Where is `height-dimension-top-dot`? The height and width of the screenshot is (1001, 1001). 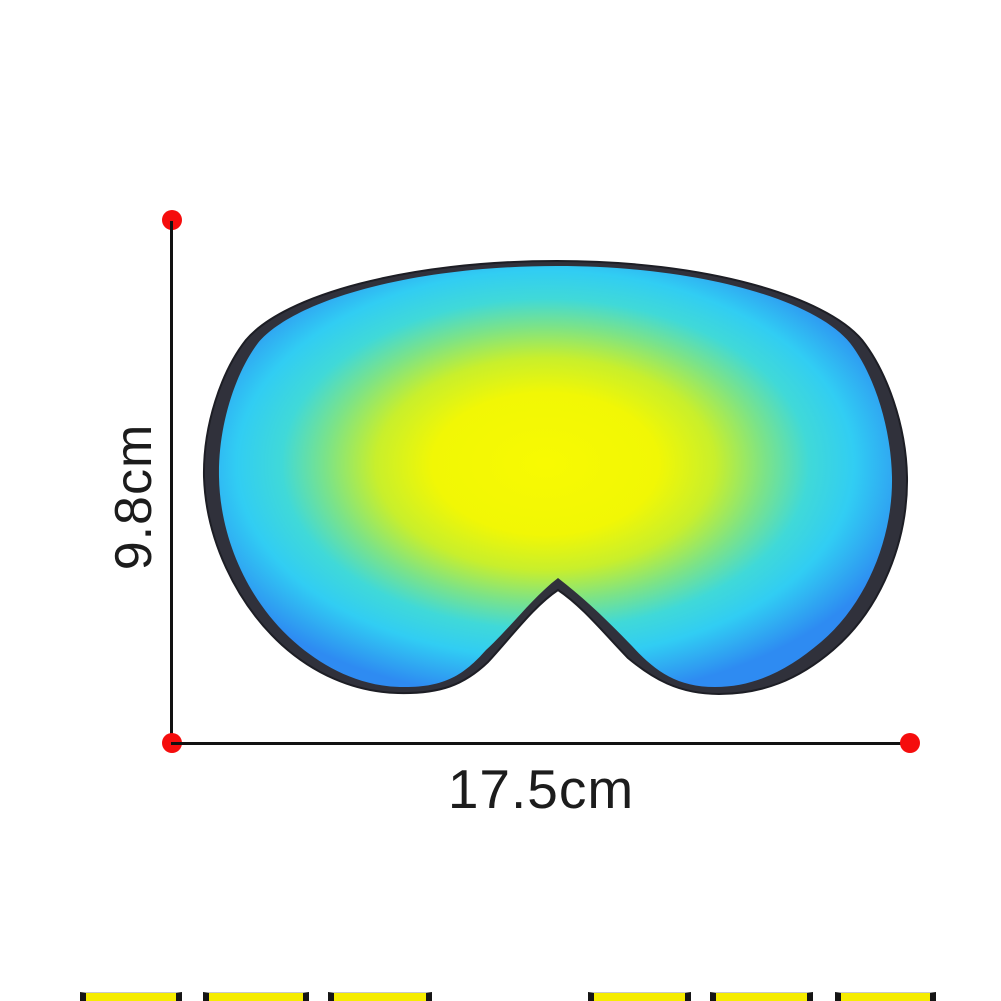
height-dimension-top-dot is located at coordinates (172, 220).